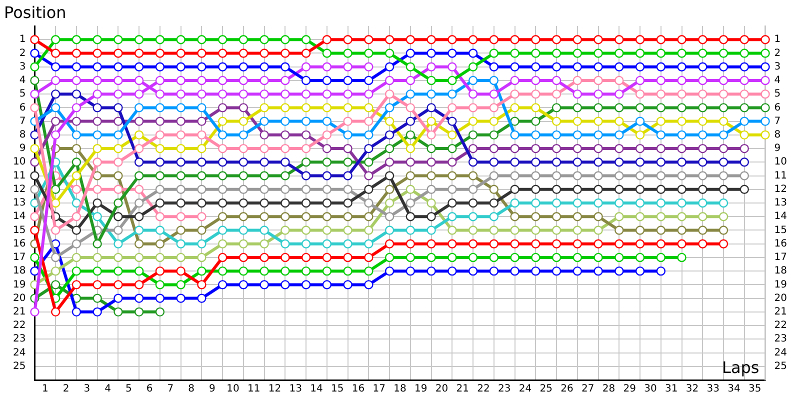 The width and height of the screenshot is (800, 400). What do you see at coordinates (22, 53) in the screenshot?
I see `y-tick-label: 2` at bounding box center [22, 53].